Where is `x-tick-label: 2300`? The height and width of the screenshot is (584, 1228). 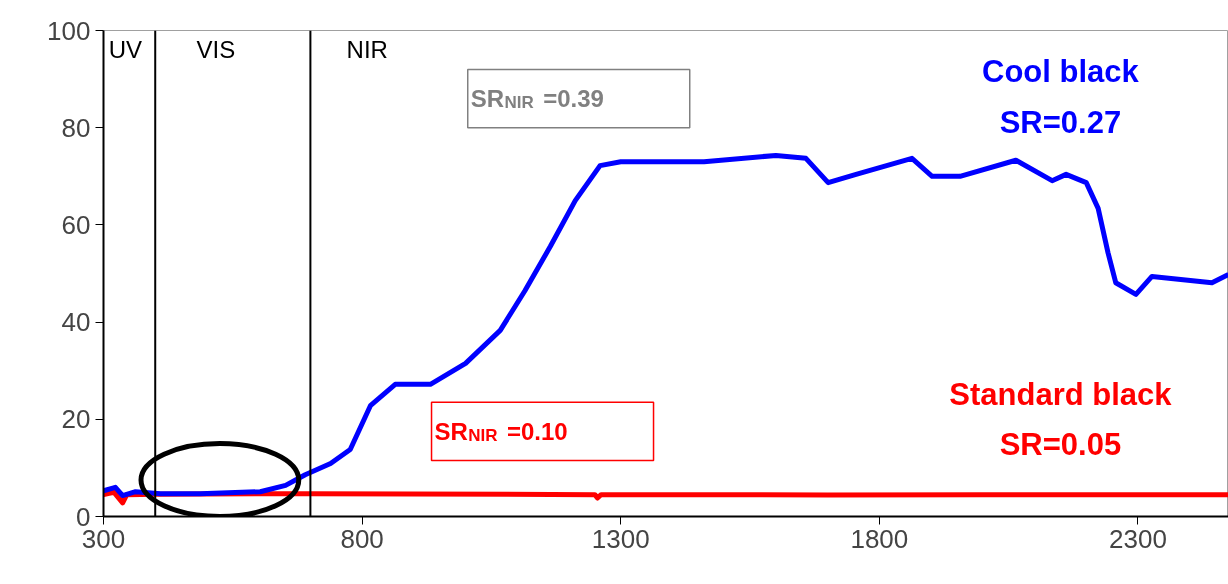
x-tick-label: 2300 is located at coordinates (1138, 538).